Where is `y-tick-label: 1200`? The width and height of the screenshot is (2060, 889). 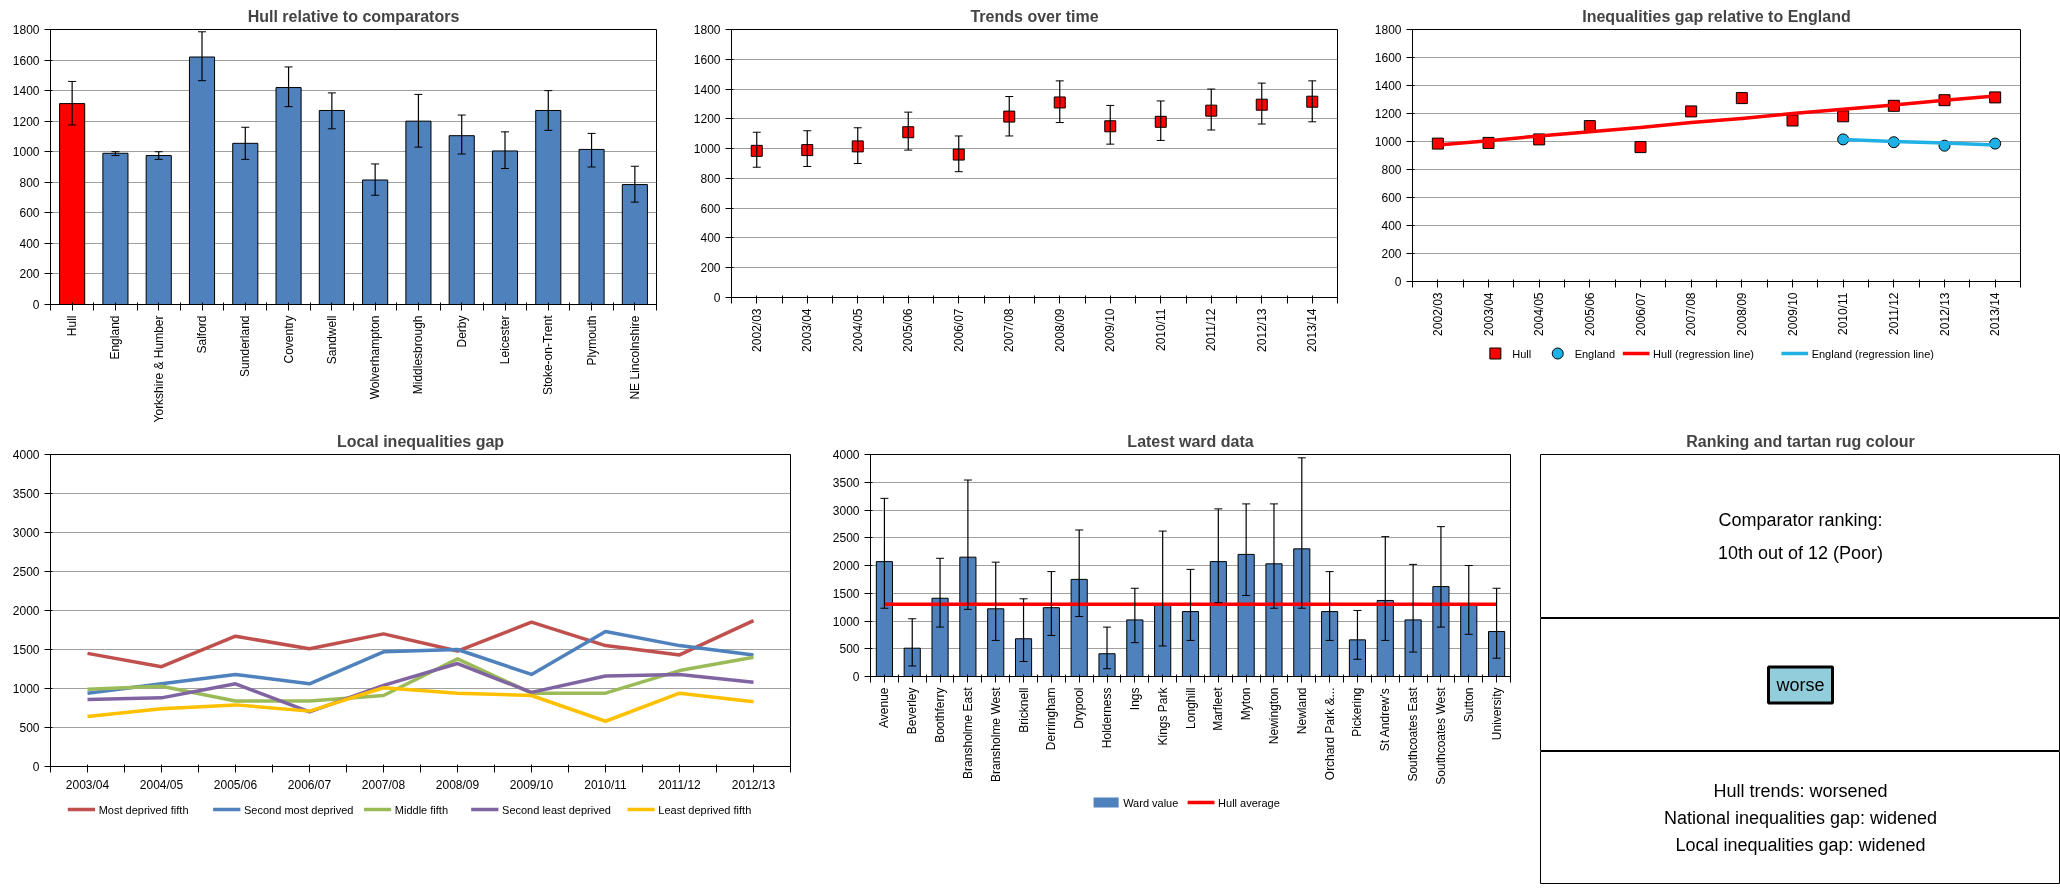
y-tick-label: 1200 is located at coordinates (1388, 114).